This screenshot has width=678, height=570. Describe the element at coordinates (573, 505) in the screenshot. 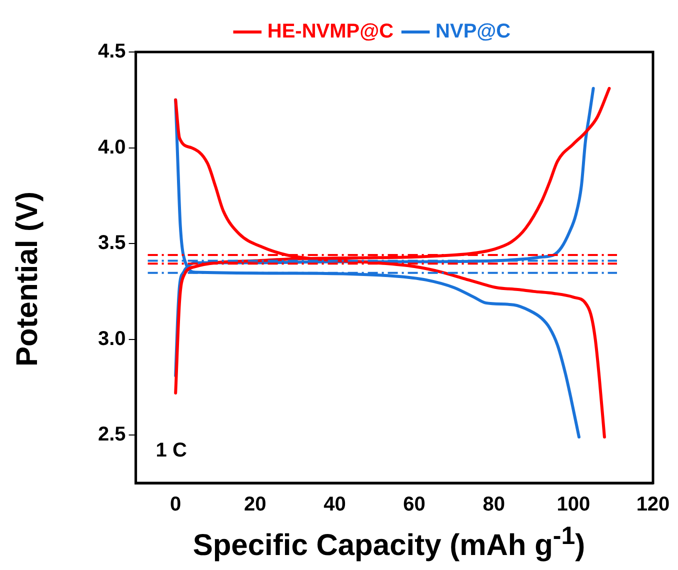

I see `x-tick-label: 100` at that location.